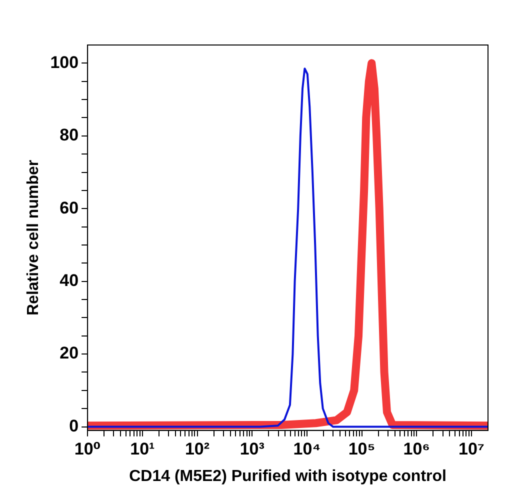 This screenshot has width=508, height=500. I want to click on x-tick-label: 10³, so click(252, 448).